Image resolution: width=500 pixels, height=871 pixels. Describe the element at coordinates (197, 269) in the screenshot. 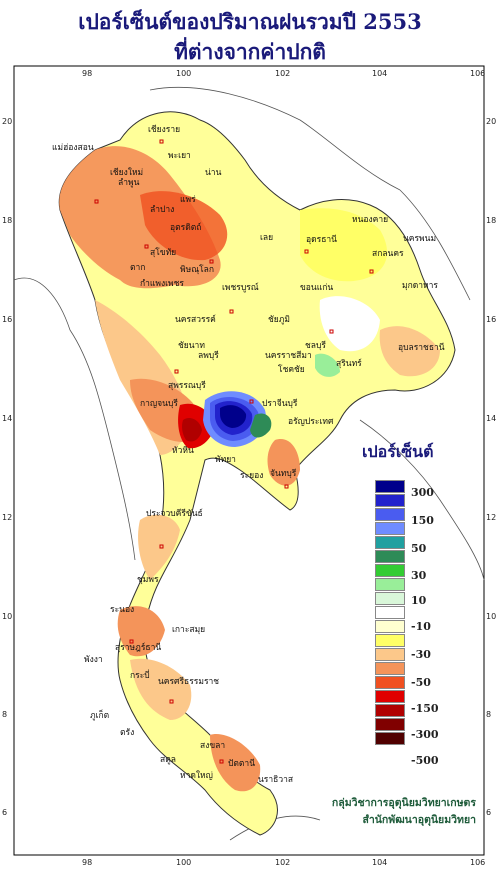

I see `place-label: พิษณุโลก` at that location.